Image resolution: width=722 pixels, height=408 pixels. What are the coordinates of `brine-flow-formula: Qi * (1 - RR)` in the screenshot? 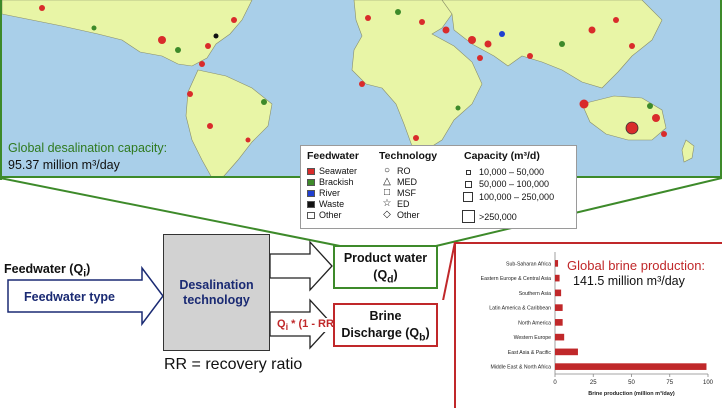 It's located at (307, 325).